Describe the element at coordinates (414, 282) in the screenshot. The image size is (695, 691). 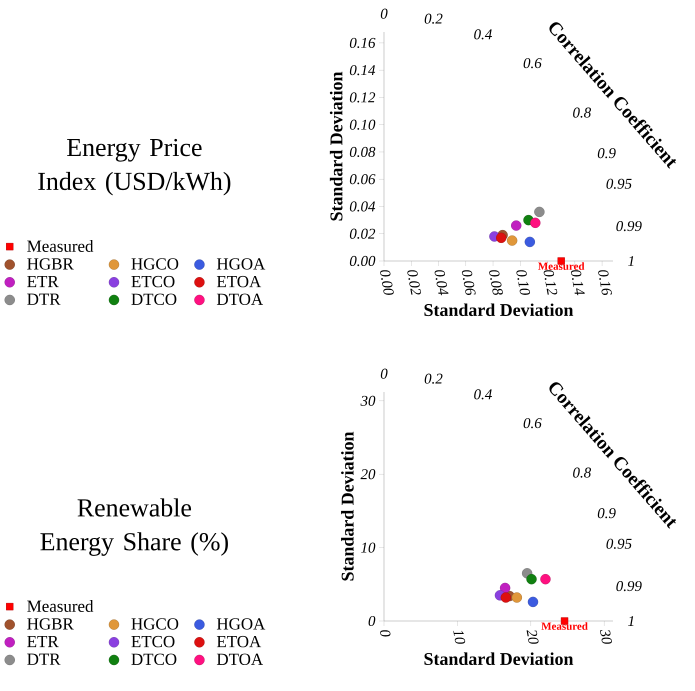
I see `x-tick-label: 0.02` at that location.